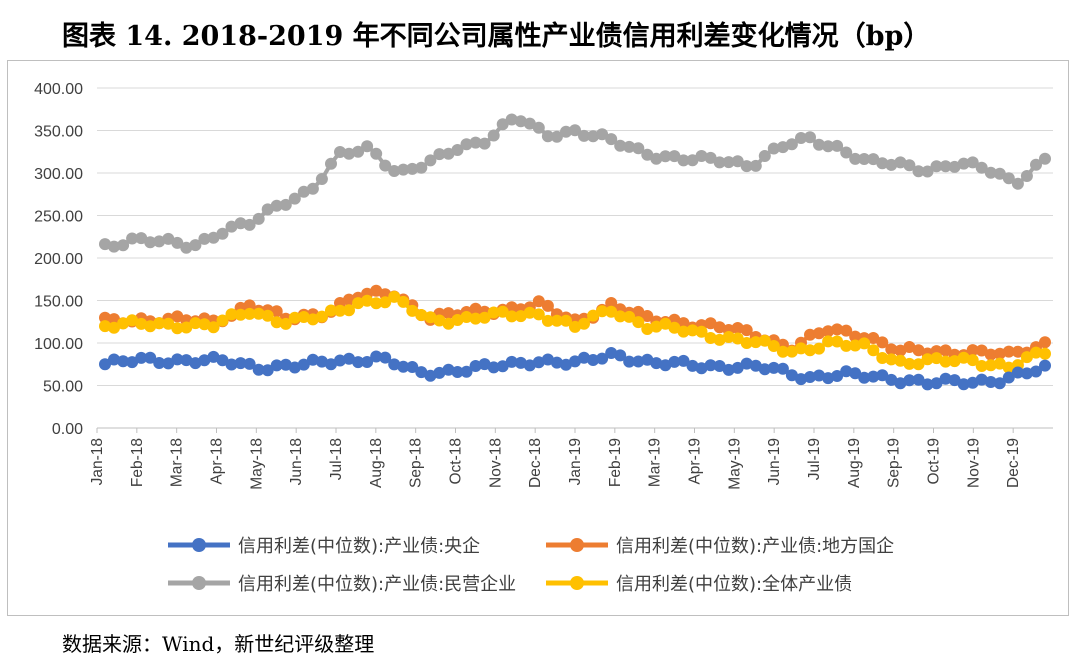  I want to click on y-tick-label: 100.00, so click(58, 344).